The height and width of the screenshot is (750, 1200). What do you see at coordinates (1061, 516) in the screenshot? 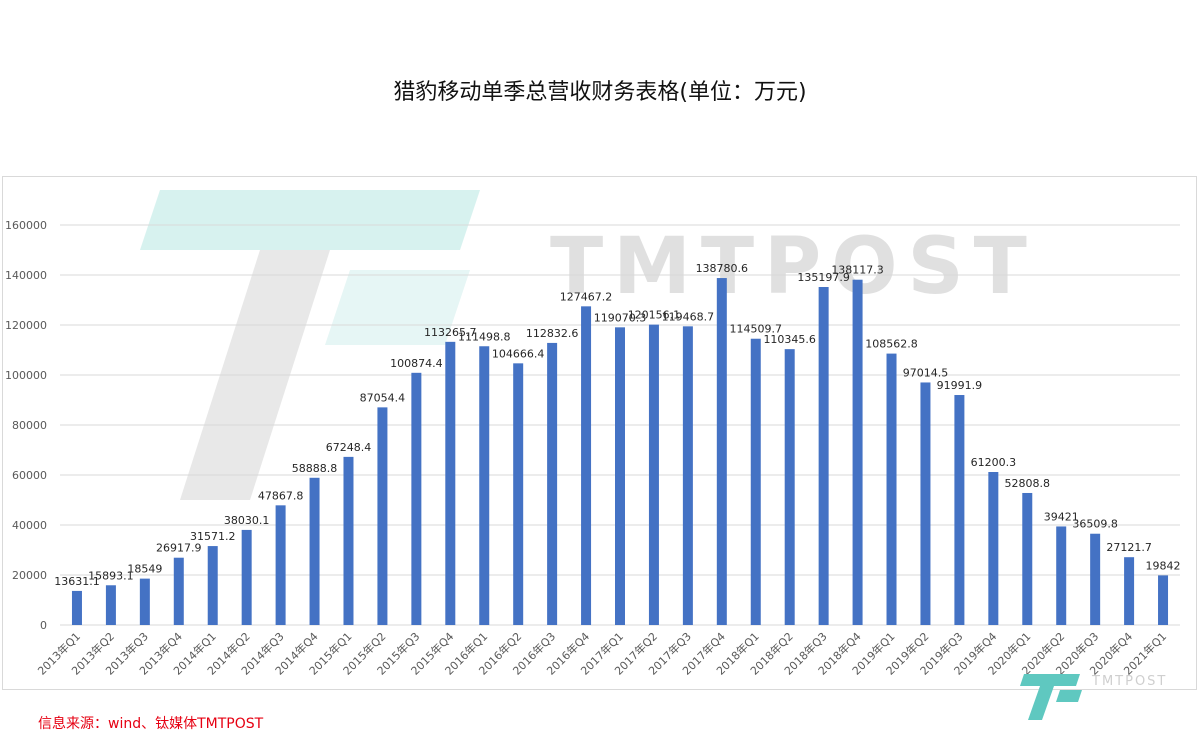
I see `data-label: 39421` at bounding box center [1061, 516].